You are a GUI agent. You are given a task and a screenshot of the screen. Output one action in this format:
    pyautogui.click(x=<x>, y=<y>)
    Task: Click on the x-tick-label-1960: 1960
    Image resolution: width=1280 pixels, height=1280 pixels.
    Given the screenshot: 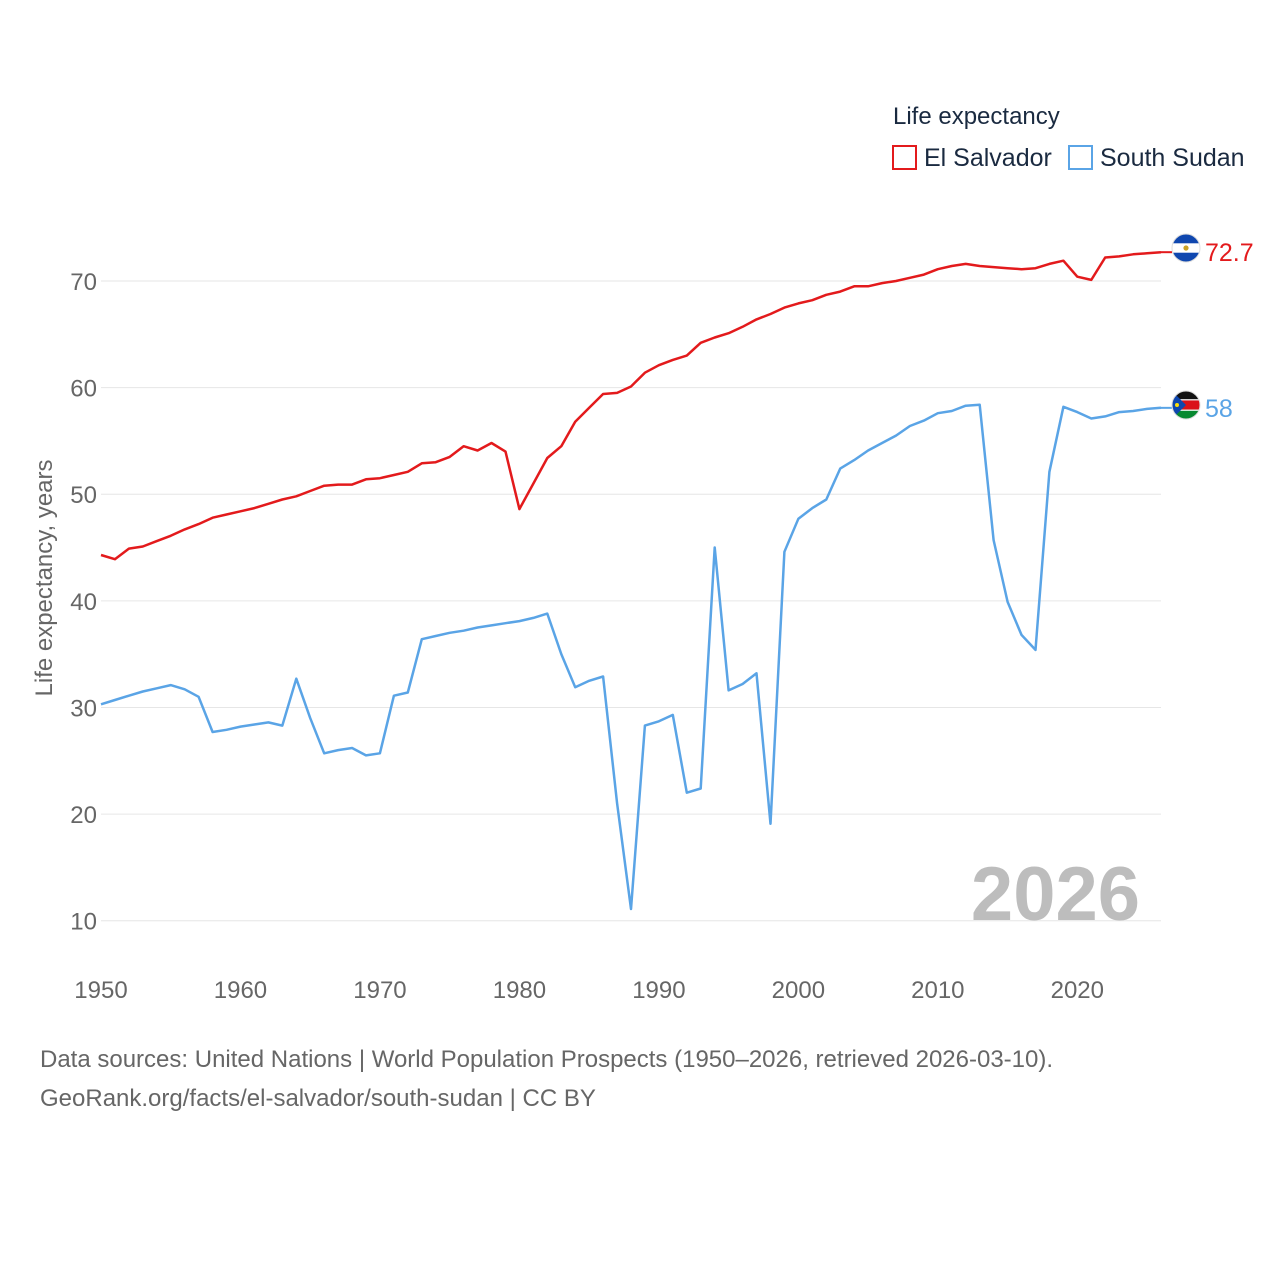 What is the action you would take?
    pyautogui.click(x=240, y=990)
    